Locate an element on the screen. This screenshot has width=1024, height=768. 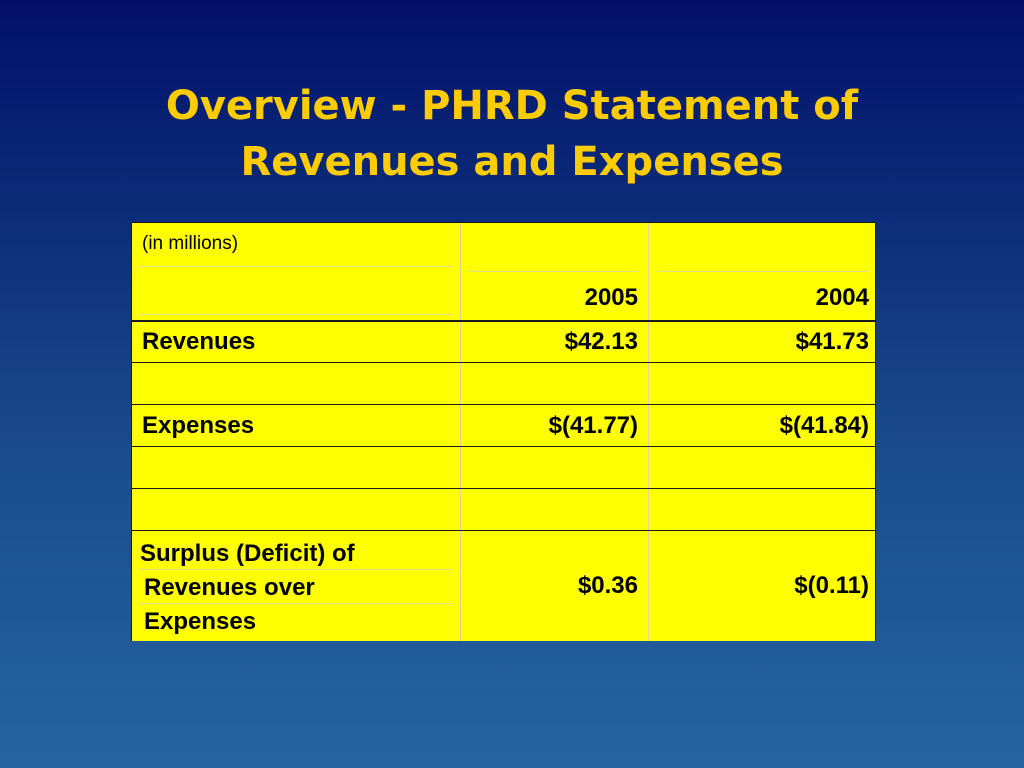
revenues-2004-value: $41.73 is located at coordinates (761, 342).